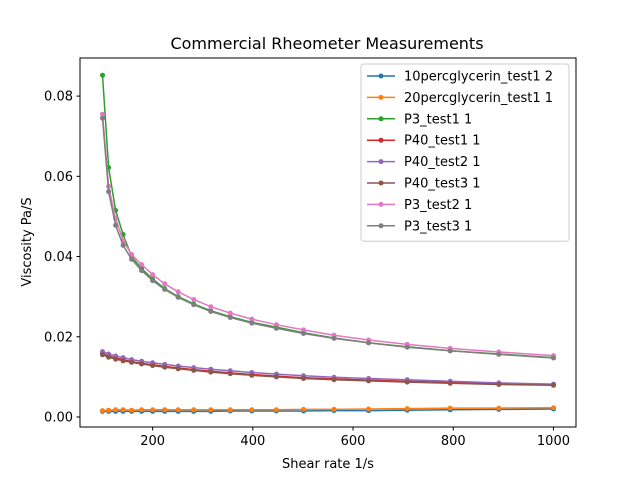 The image size is (640, 480). What do you see at coordinates (58, 257) in the screenshot?
I see `y-tick-label: 0.04` at bounding box center [58, 257].